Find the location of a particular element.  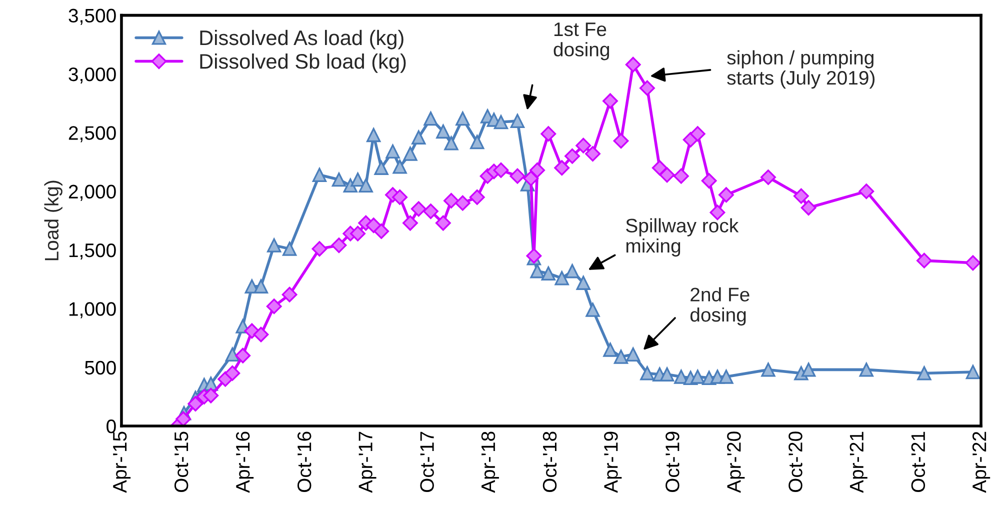

x-tick-label: Apr-'18 is located at coordinates (490, 462).